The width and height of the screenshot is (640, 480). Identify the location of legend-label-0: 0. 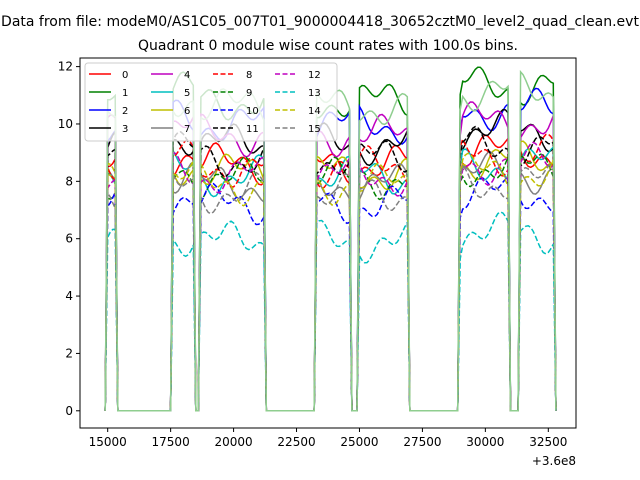
(125, 75).